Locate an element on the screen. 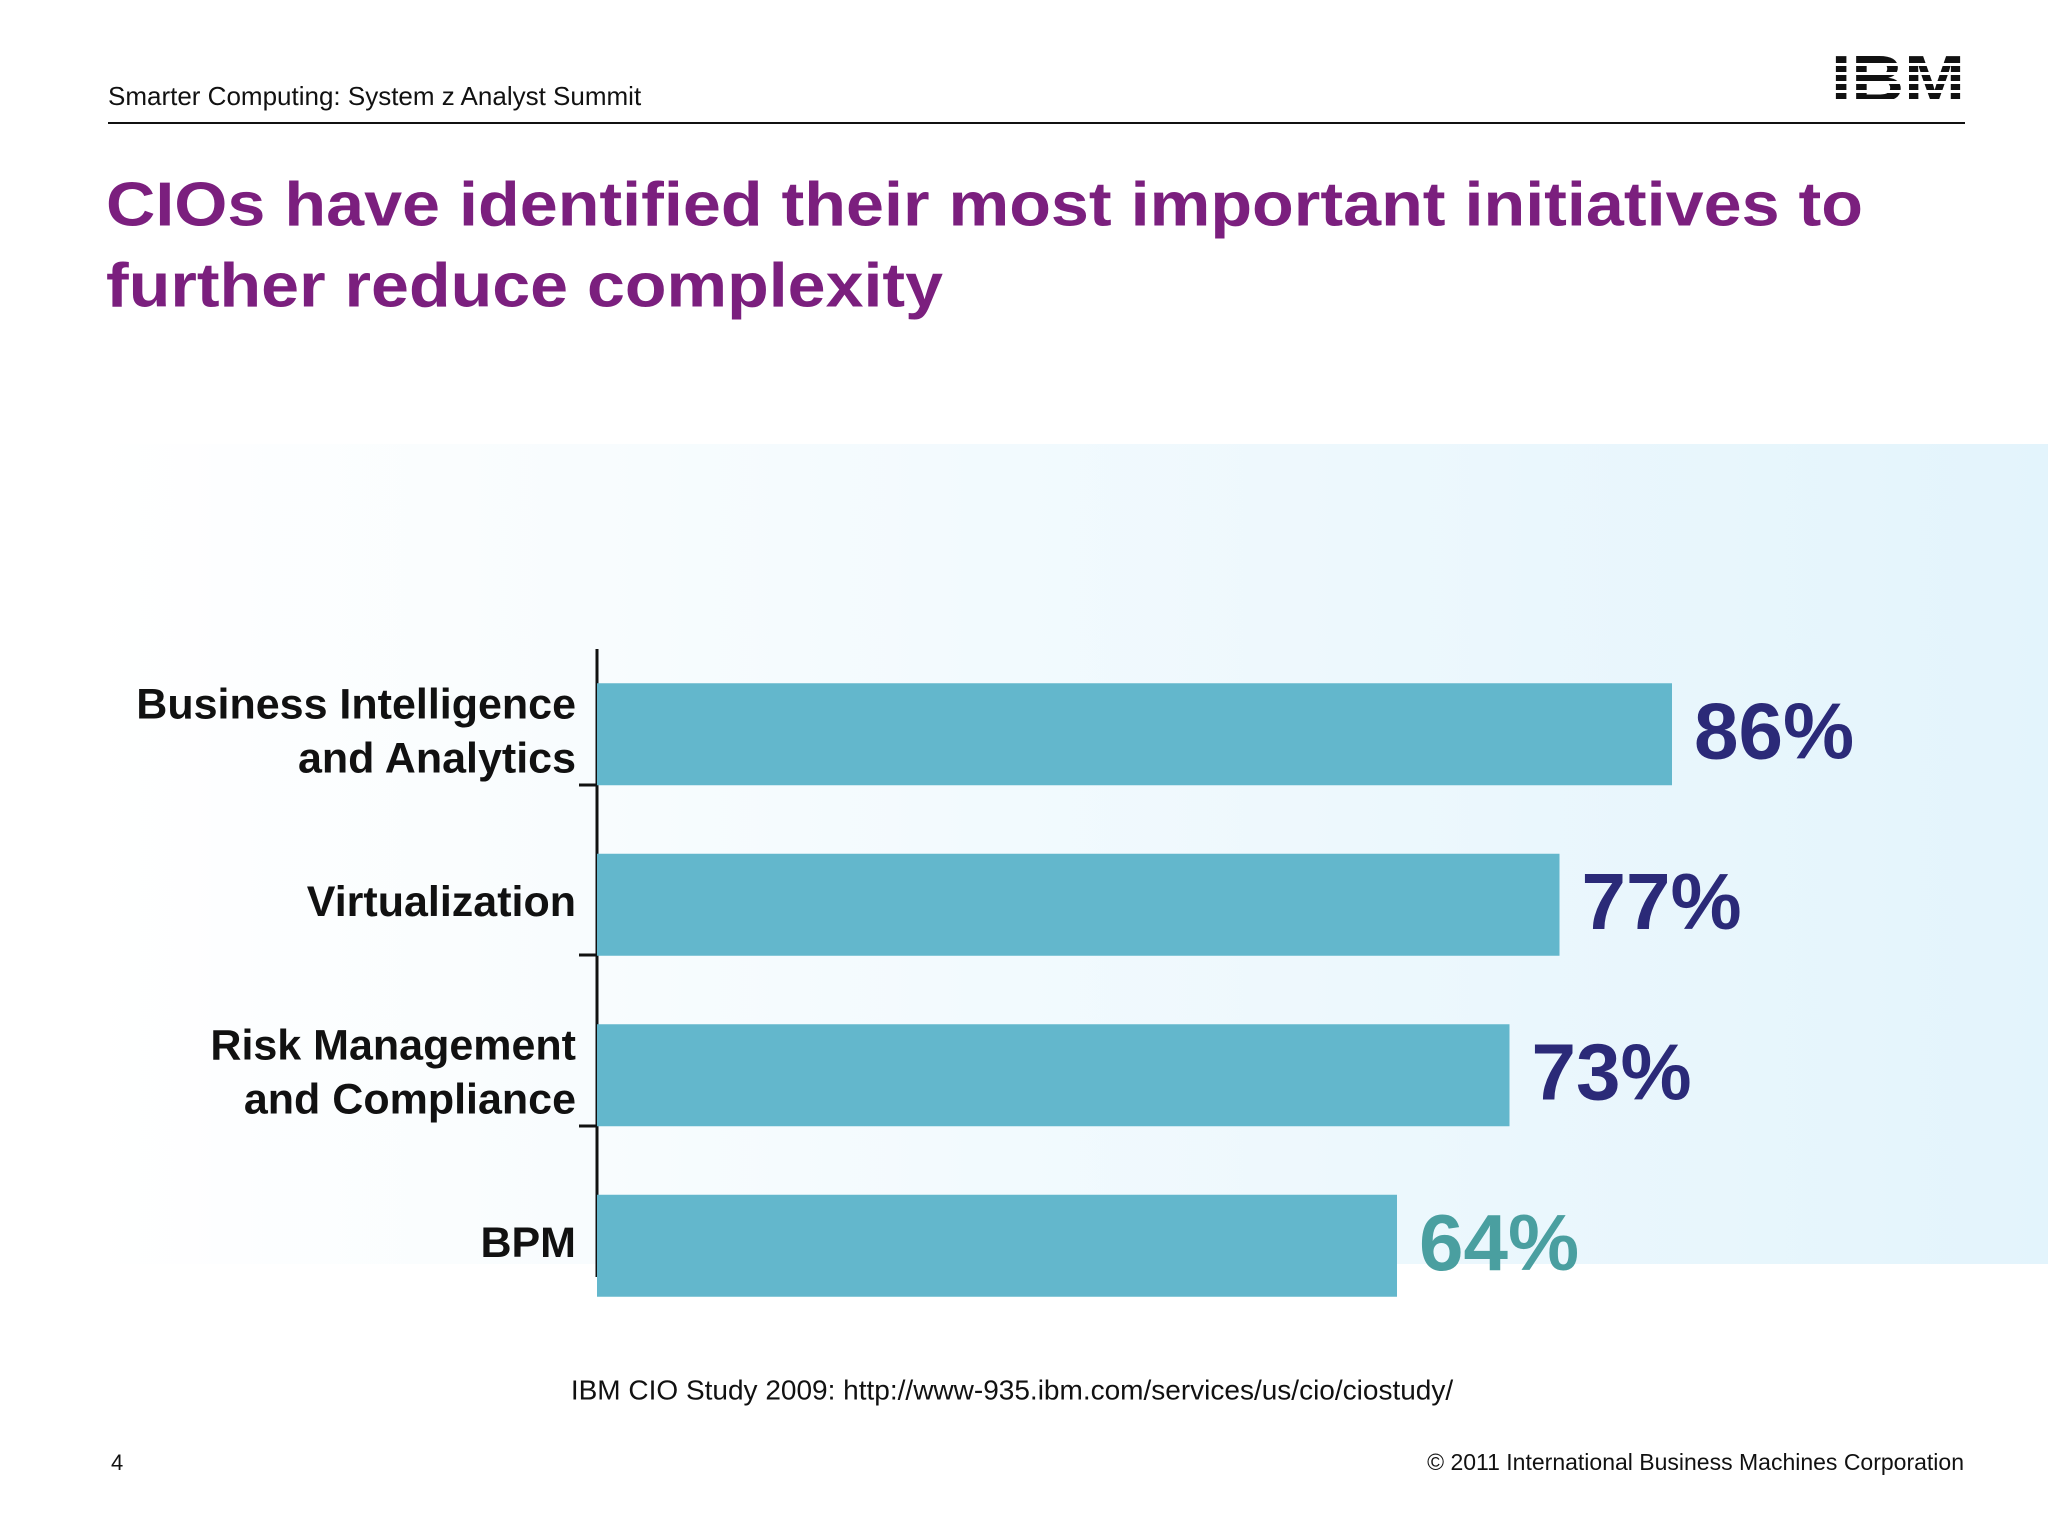 Image resolution: width=2048 pixels, height=1536 pixels. value-label: 86% is located at coordinates (1774, 730).